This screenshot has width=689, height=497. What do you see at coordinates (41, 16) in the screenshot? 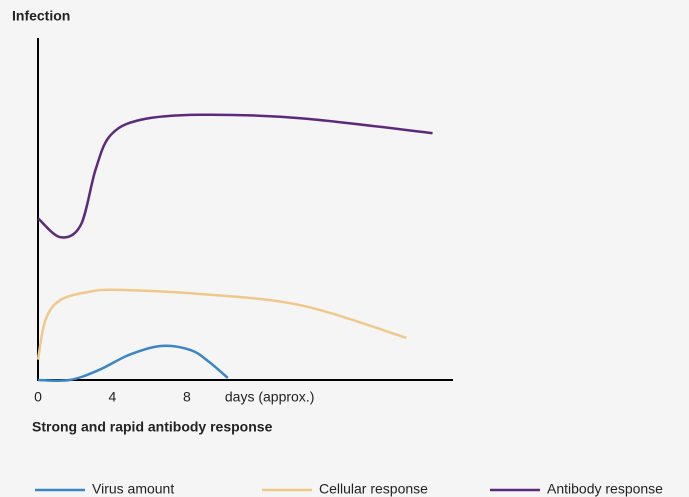
I see `chart-title: Infection` at bounding box center [41, 16].